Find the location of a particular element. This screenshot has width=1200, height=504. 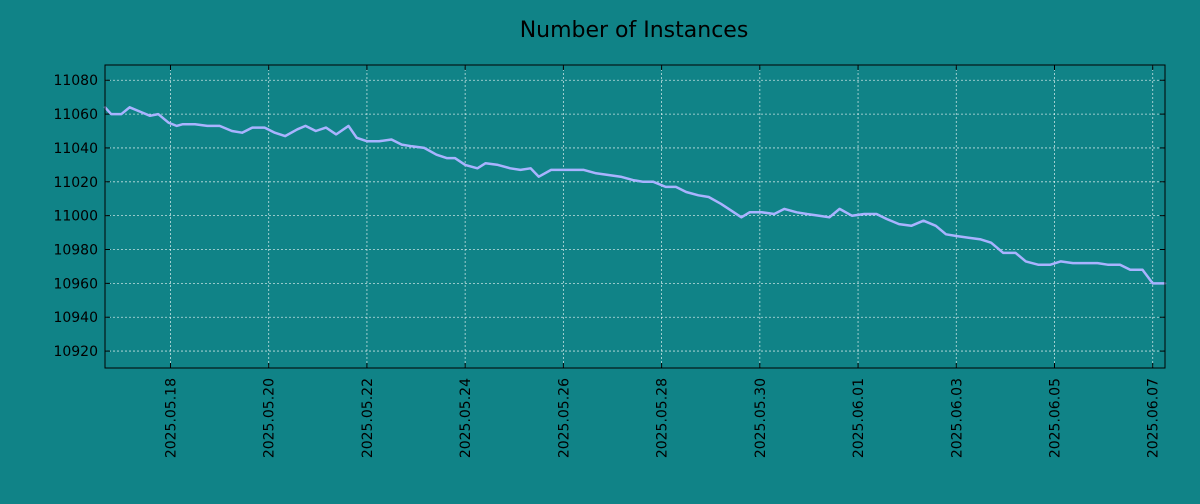

x-tick-label: 2025.05.30 is located at coordinates (761, 418).